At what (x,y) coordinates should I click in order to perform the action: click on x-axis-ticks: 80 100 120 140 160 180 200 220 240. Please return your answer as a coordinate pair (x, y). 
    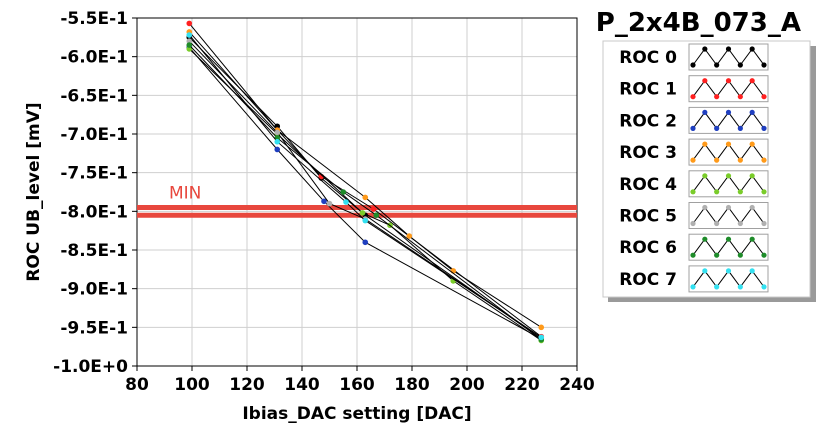
    Looking at the image, I should click on (360, 380).